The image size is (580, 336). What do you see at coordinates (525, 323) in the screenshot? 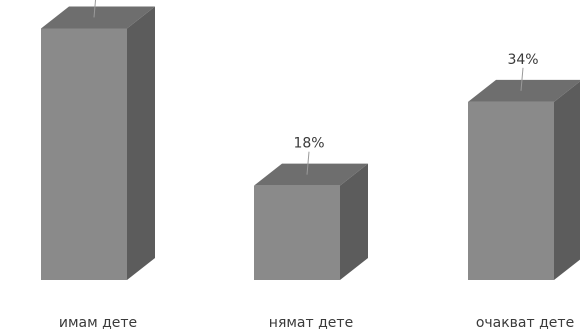
I see `category-label-3: очакват дете` at bounding box center [525, 323].